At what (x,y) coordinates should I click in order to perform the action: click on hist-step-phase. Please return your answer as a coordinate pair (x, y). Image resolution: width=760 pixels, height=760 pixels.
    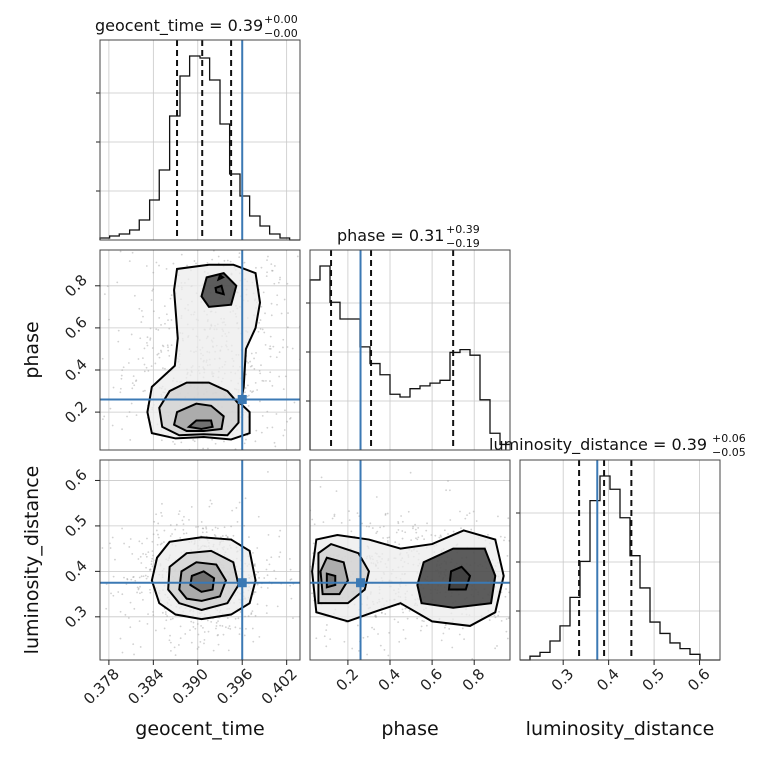
    Looking at the image, I should click on (409, 357).